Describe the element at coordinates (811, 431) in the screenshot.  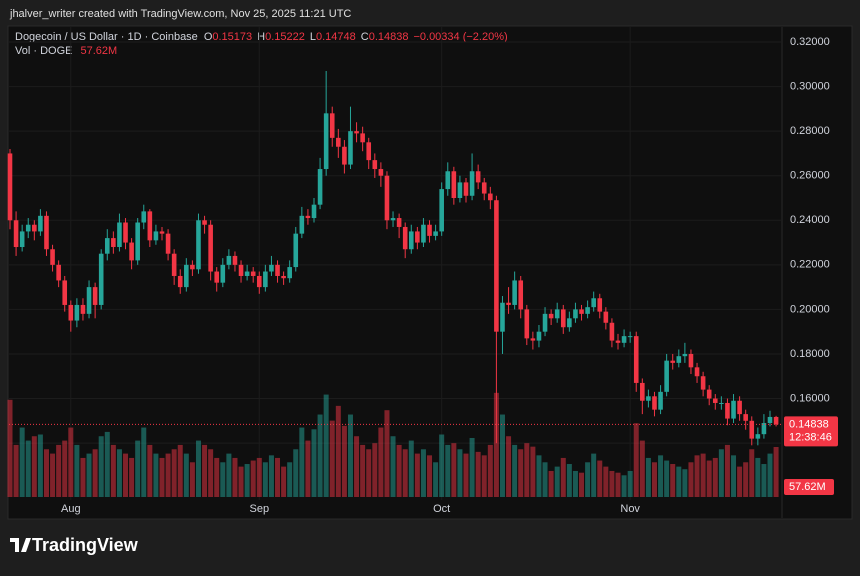
I see `last-price-box` at that location.